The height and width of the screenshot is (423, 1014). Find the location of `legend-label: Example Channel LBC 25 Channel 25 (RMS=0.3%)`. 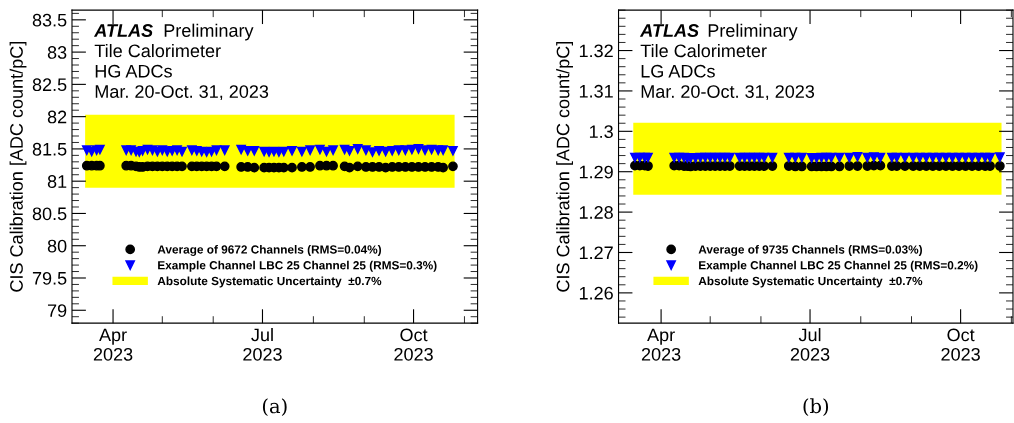

legend-label: Example Channel LBC 25 Channel 25 (RMS=0.3%) is located at coordinates (297, 266).